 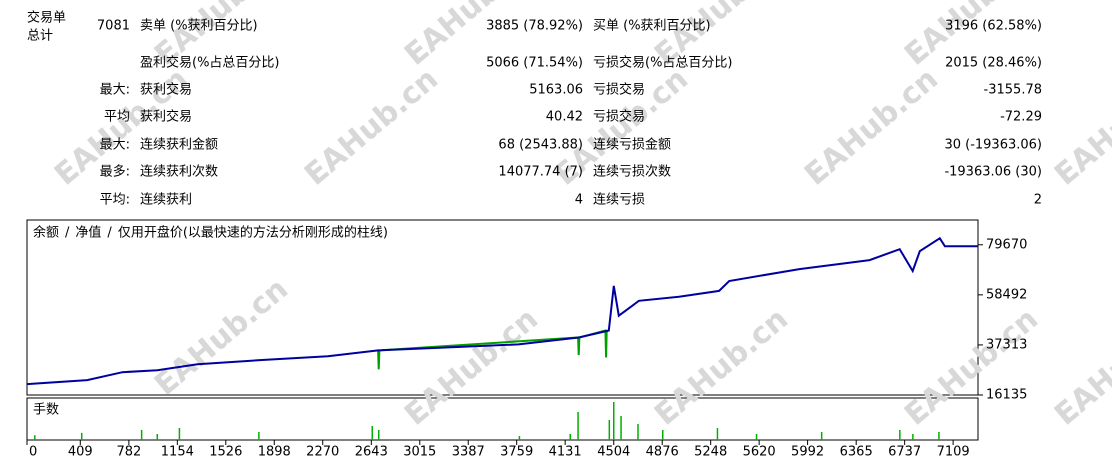 I want to click on volume-frame, so click(x=502, y=419).